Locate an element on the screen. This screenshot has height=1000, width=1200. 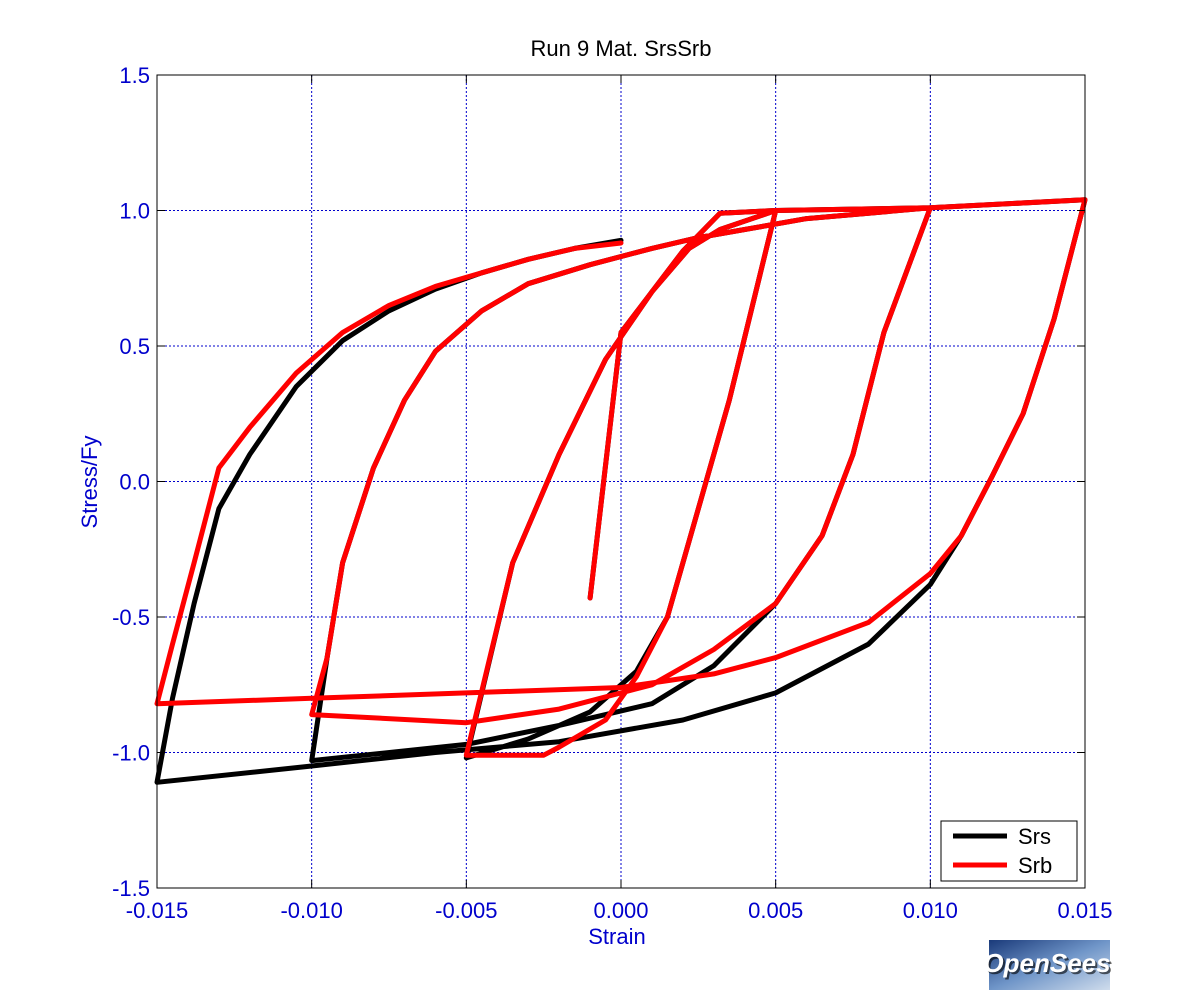
logo-shadow: OpenSees is located at coordinates (1048, 965).